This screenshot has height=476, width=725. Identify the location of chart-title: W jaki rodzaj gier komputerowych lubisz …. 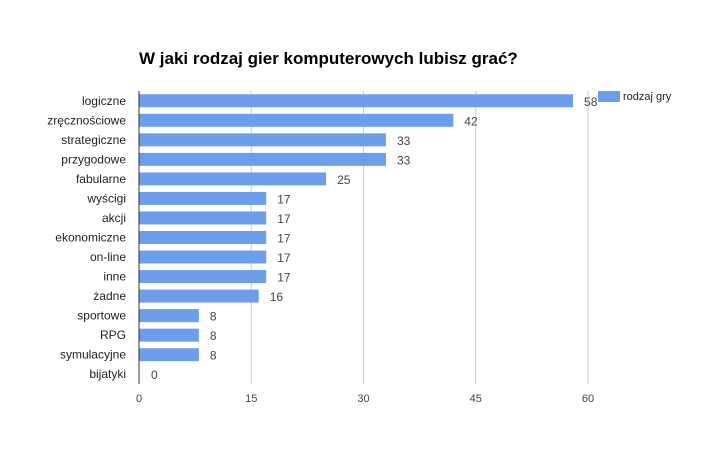
(328, 58).